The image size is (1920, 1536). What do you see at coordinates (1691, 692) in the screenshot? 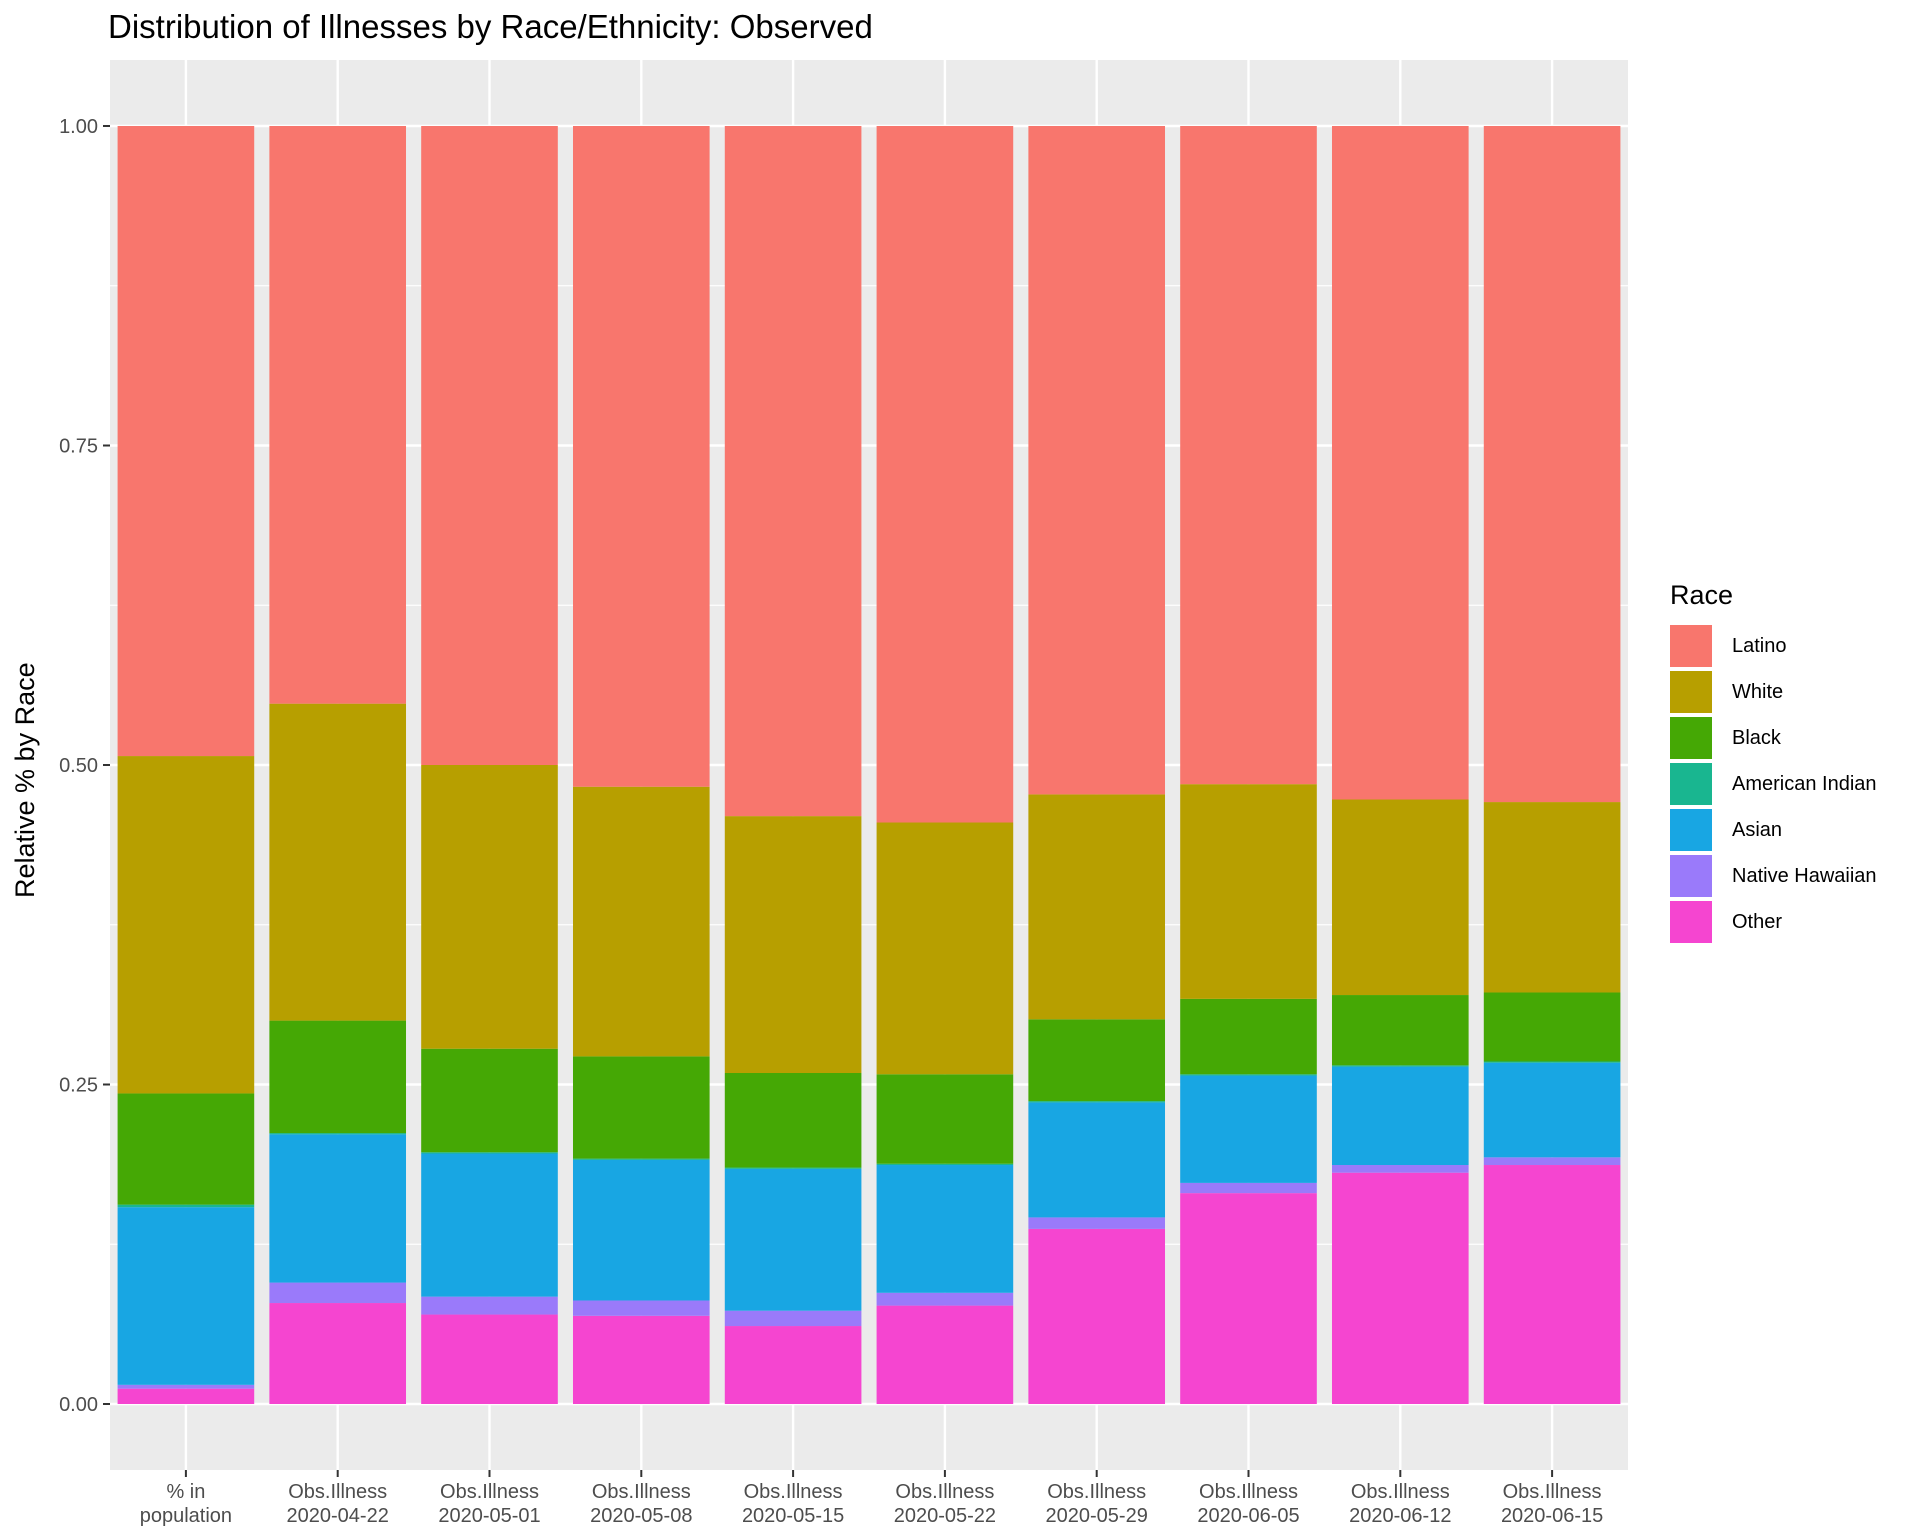
I see `legend-swatch-white` at bounding box center [1691, 692].